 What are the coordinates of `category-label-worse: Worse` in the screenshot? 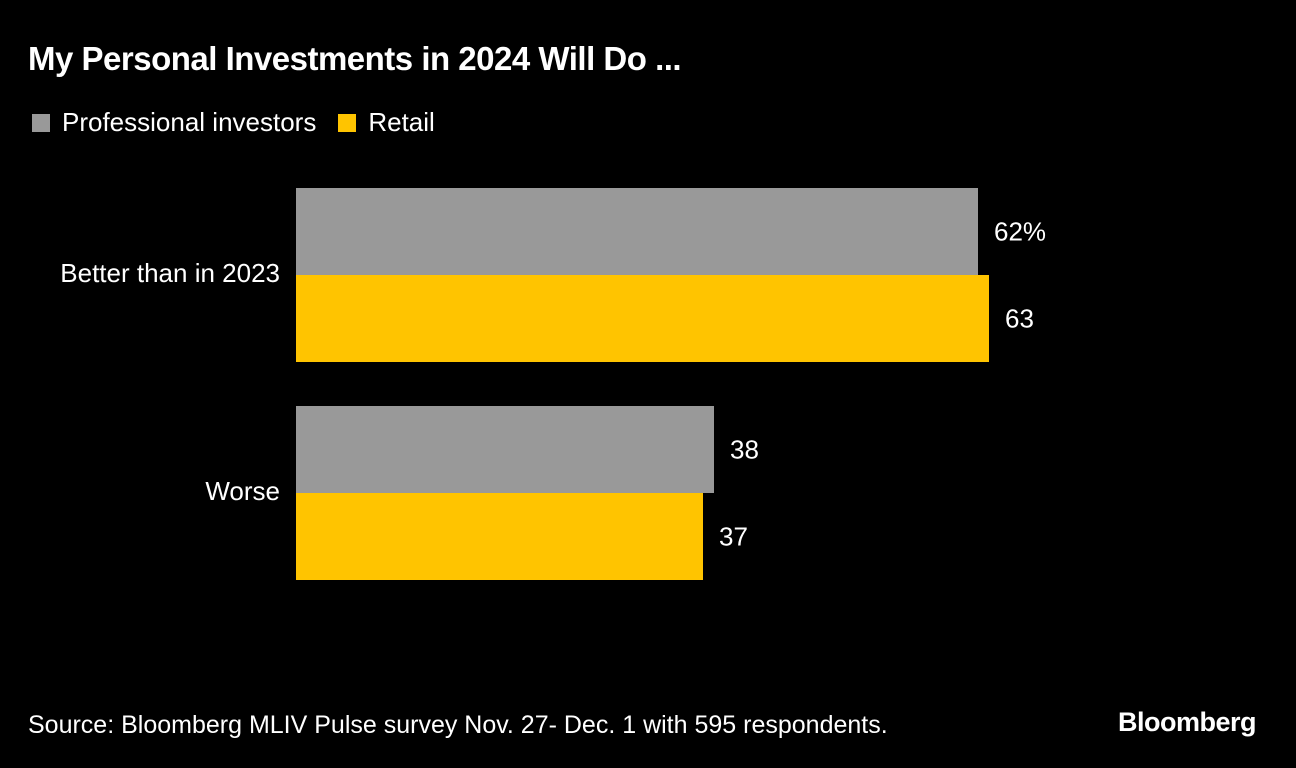 It's located at (242, 491).